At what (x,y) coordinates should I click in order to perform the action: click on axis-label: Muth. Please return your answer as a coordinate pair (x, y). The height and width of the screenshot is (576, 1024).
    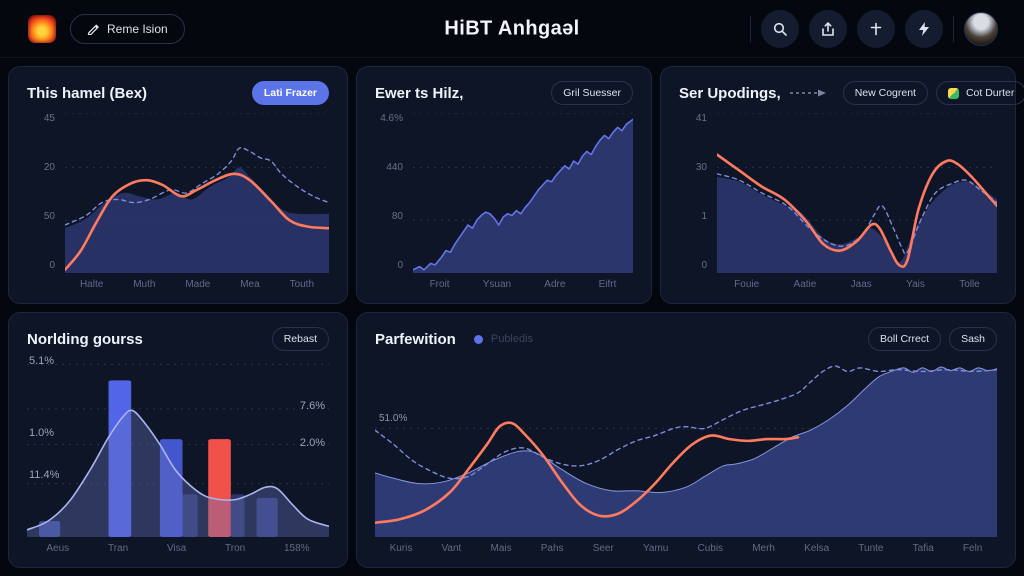
    Looking at the image, I should click on (144, 284).